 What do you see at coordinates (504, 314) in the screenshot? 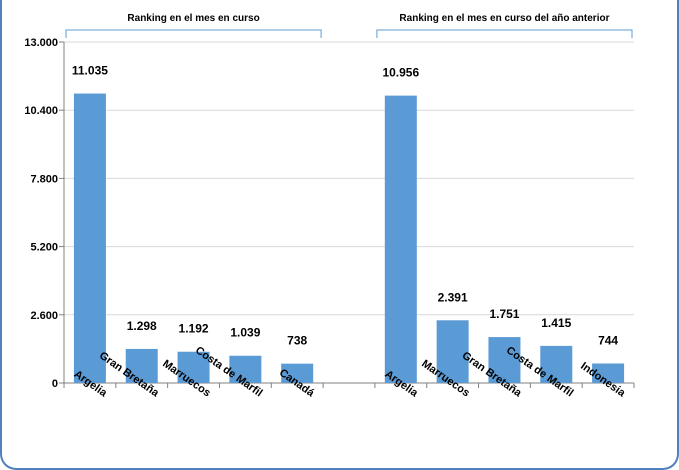
I see `data-label: 1.751` at bounding box center [504, 314].